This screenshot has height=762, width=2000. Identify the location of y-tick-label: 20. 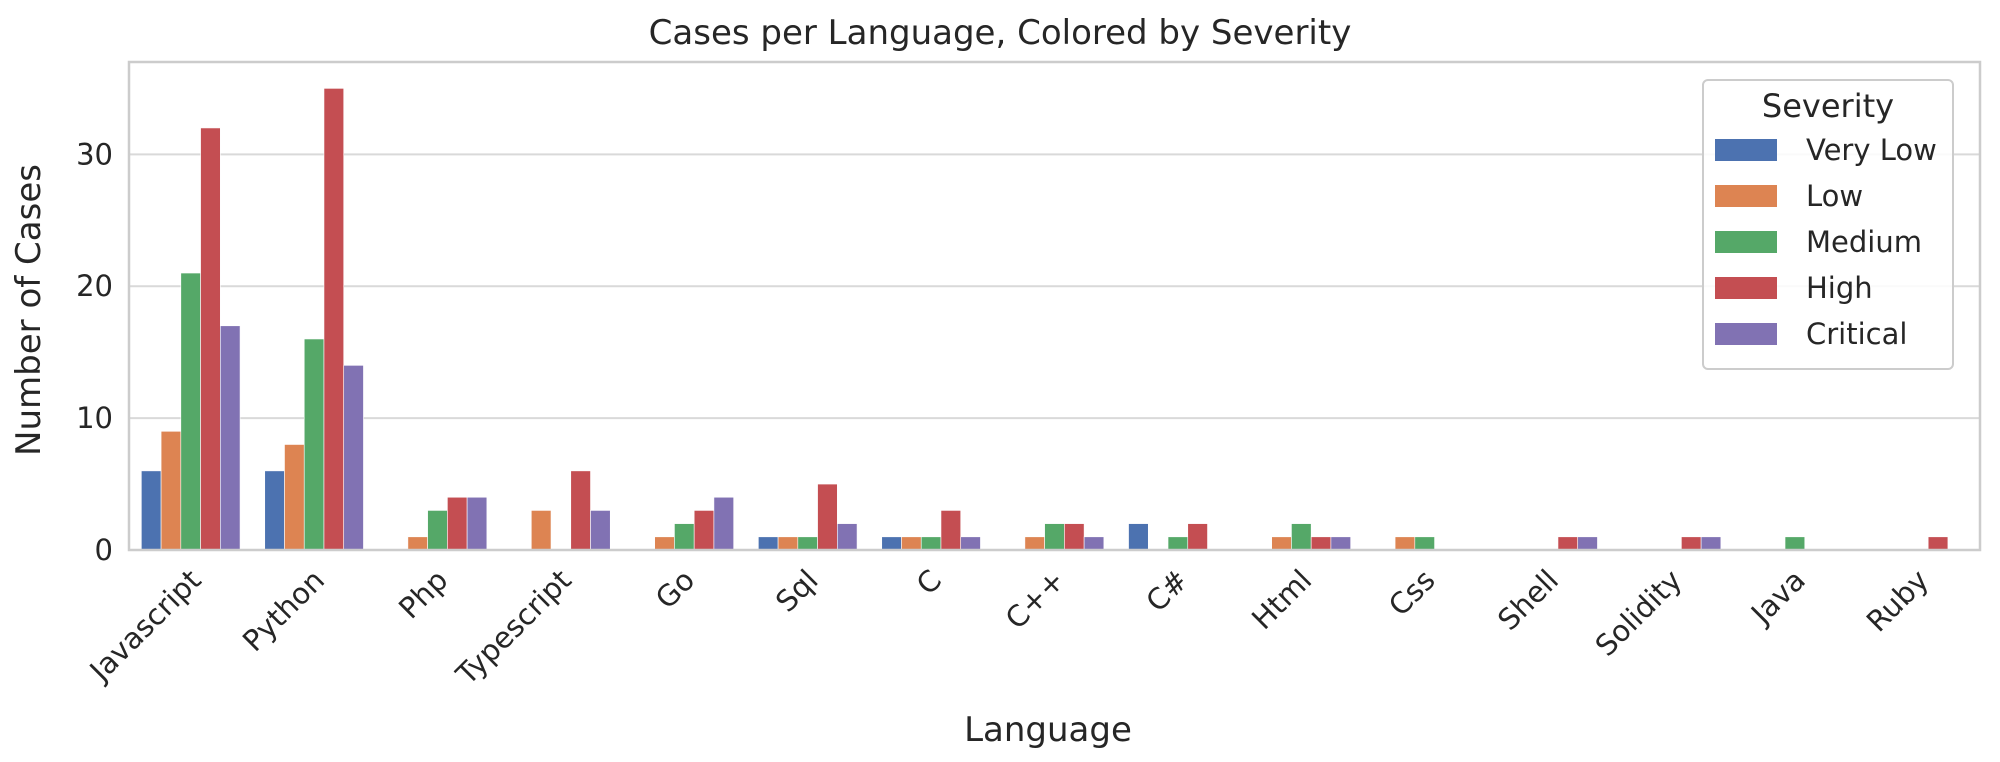
(94, 286).